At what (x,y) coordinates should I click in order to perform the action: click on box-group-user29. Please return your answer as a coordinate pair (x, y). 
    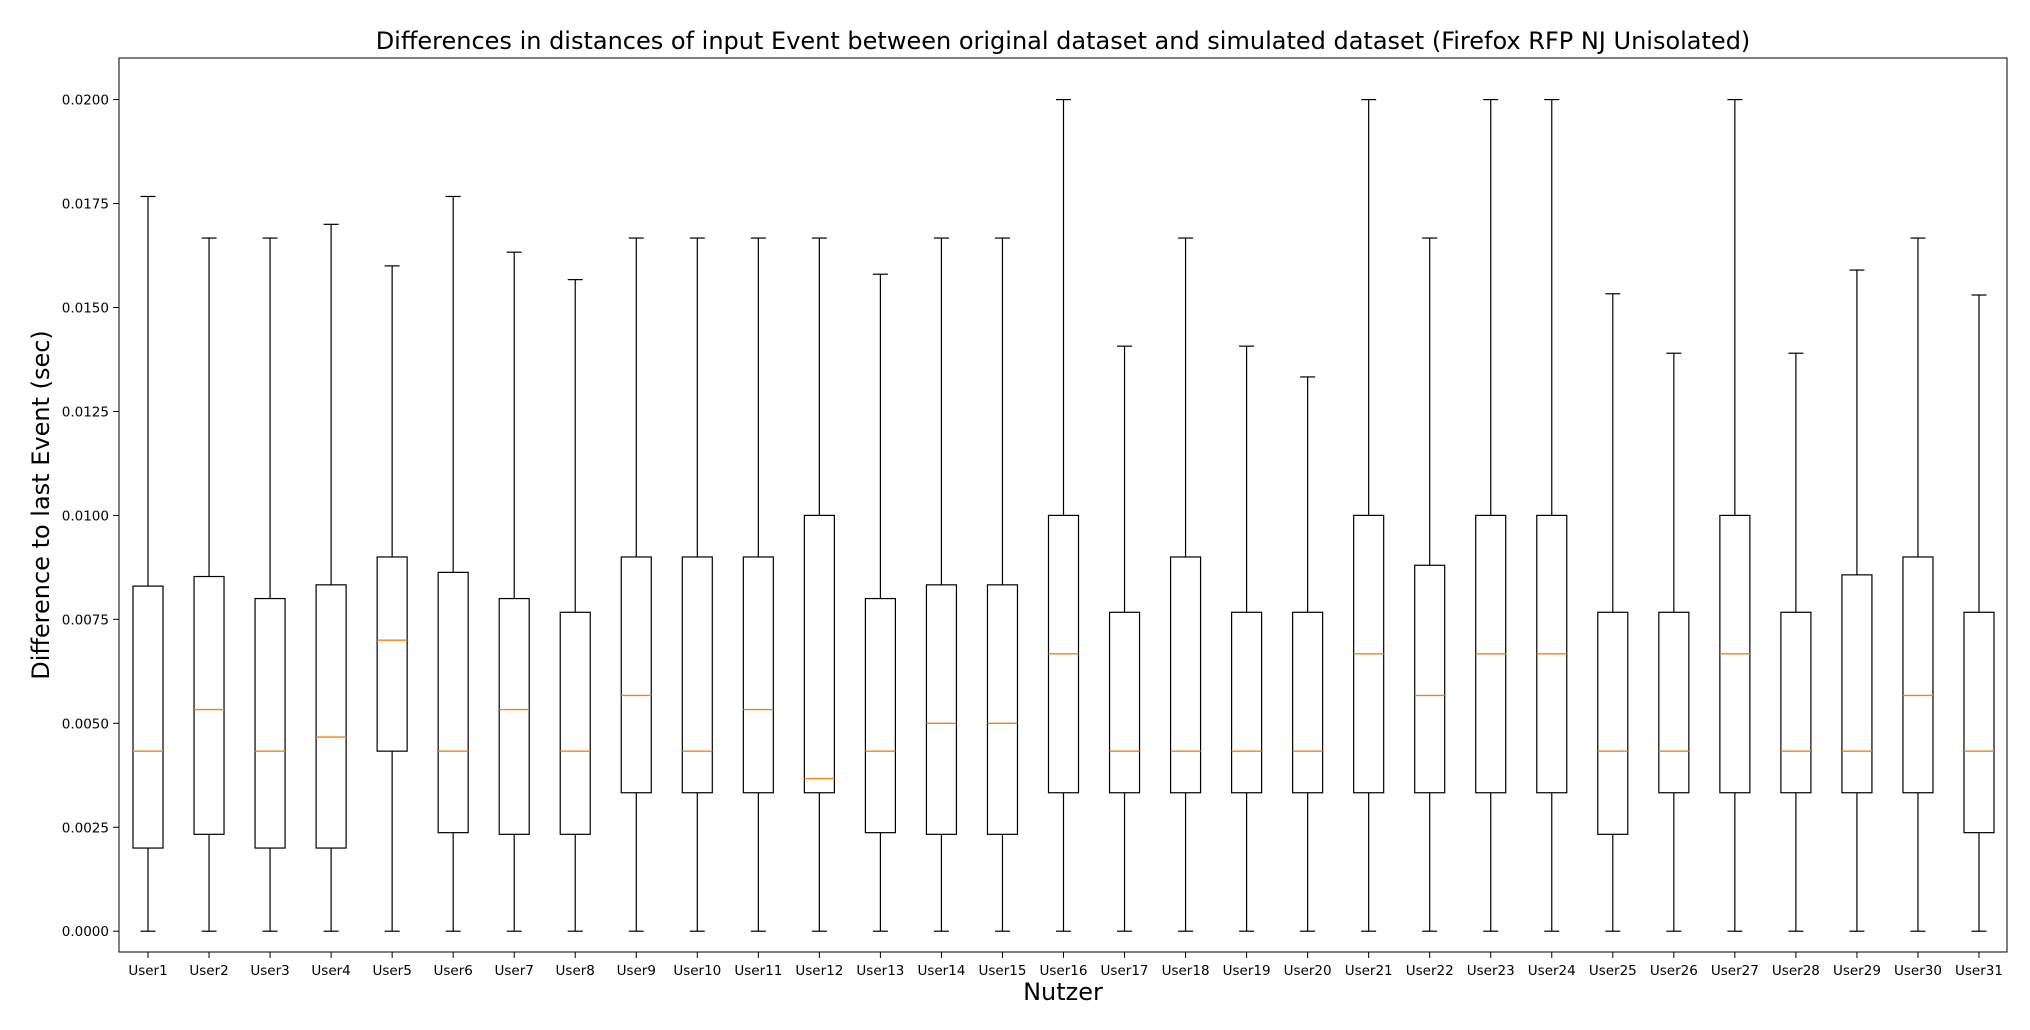
    Looking at the image, I should click on (1857, 600).